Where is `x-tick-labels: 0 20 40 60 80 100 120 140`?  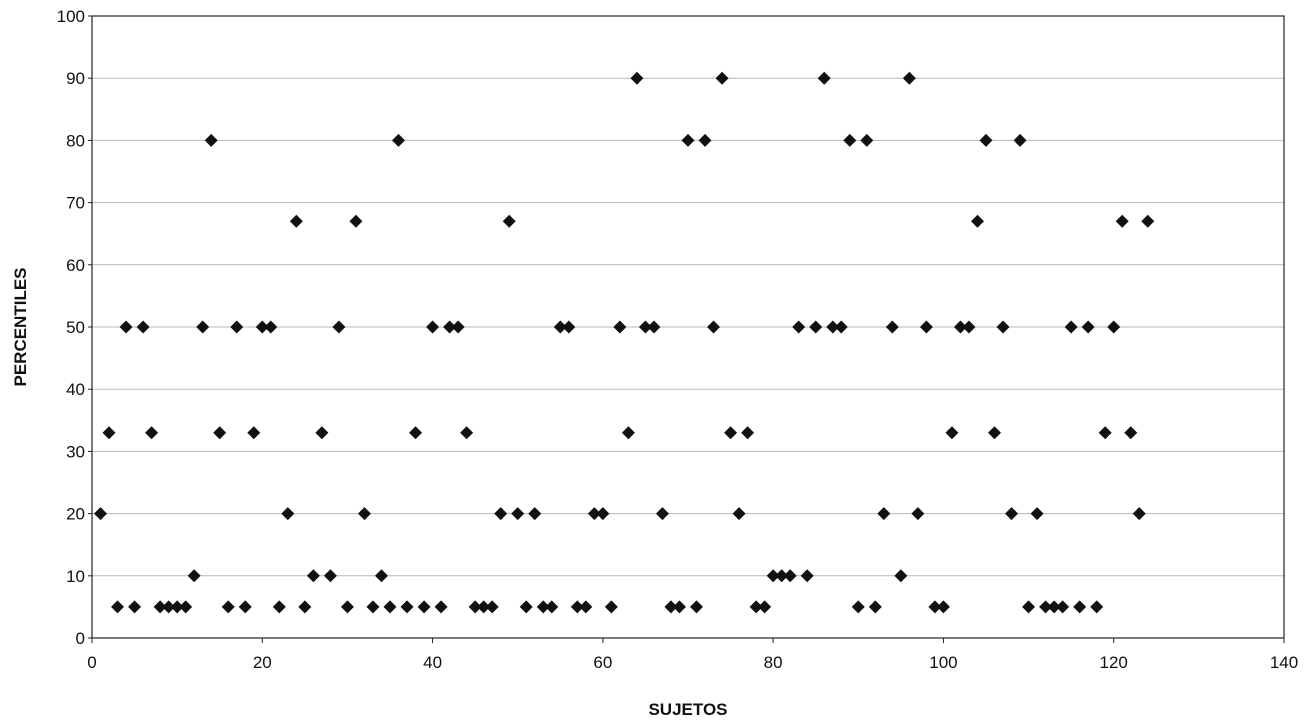 x-tick-labels: 0 20 40 60 80 100 120 140 is located at coordinates (692, 655).